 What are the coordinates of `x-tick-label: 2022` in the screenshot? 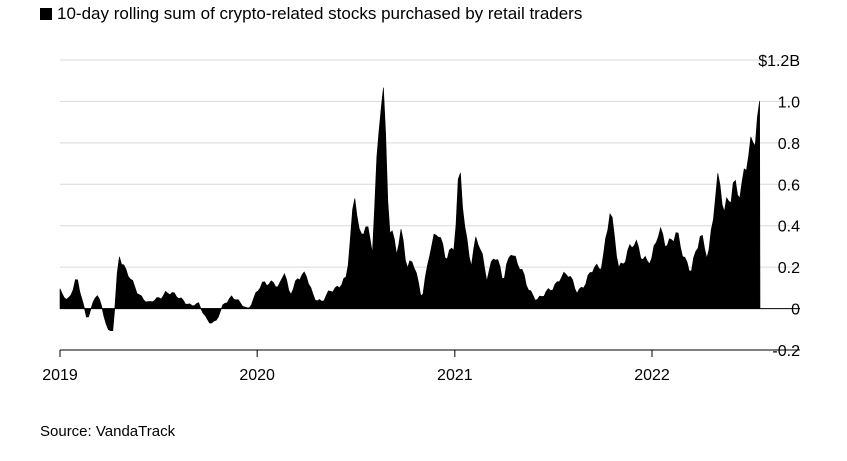 It's located at (652, 375).